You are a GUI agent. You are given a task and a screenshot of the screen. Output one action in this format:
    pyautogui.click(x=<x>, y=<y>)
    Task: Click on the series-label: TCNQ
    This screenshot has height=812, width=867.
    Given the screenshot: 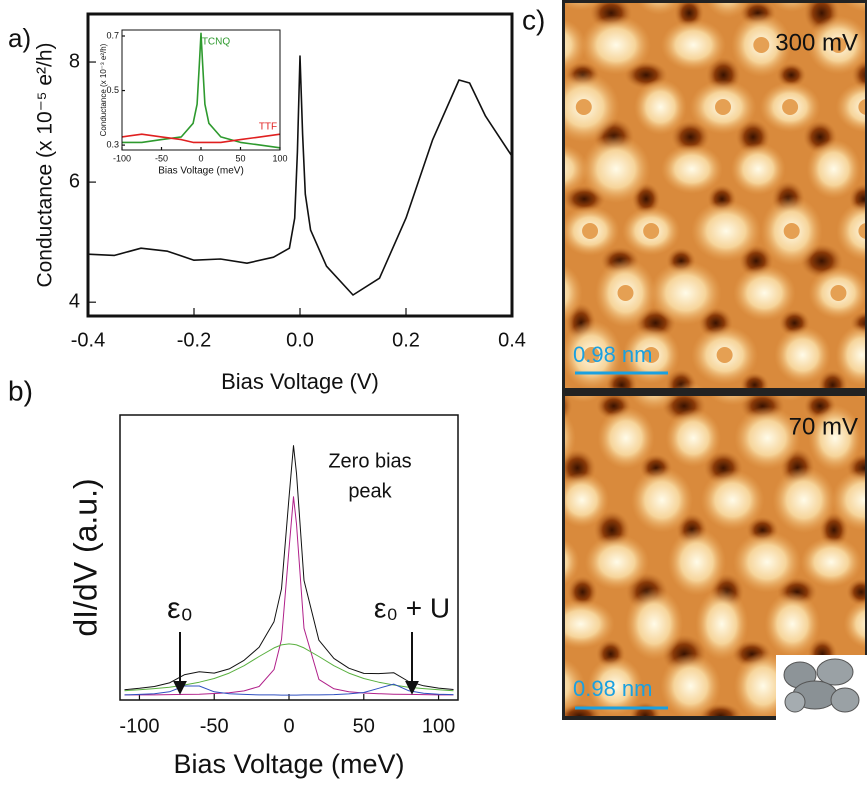 What is the action you would take?
    pyautogui.click(x=216, y=42)
    